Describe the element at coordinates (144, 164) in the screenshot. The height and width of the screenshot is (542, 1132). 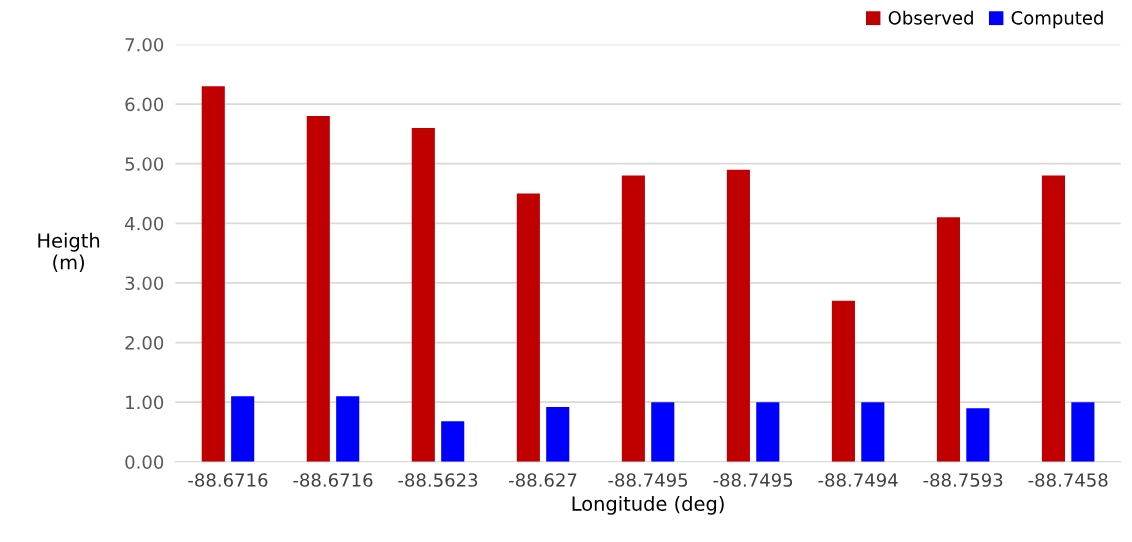
I see `y-tick-label: 5.00` at that location.